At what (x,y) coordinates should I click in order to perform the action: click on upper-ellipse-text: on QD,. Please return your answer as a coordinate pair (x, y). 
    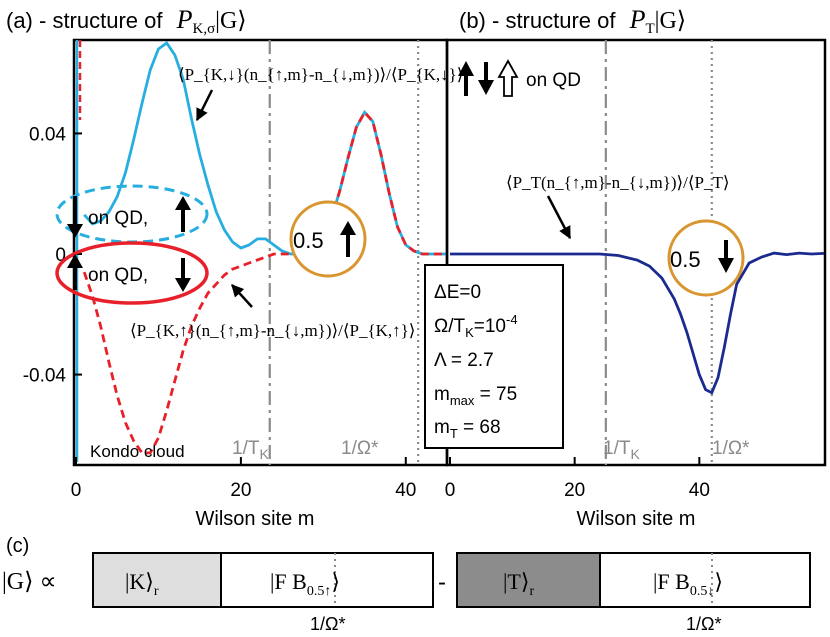
    Looking at the image, I should click on (118, 218).